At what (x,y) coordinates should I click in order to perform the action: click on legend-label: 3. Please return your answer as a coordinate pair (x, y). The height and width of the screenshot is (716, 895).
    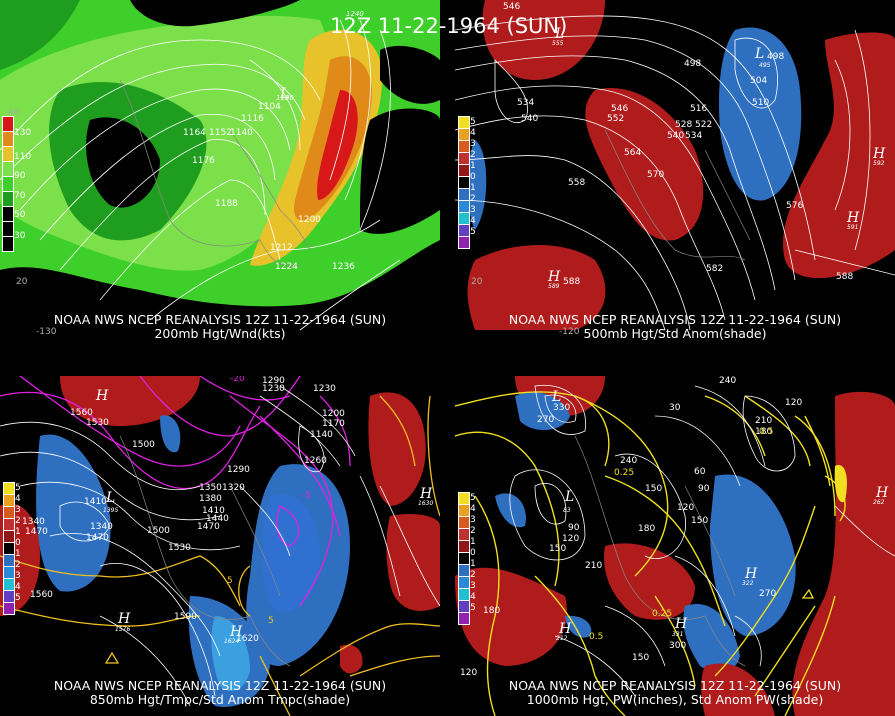
    Looking at the image, I should click on (473, 520).